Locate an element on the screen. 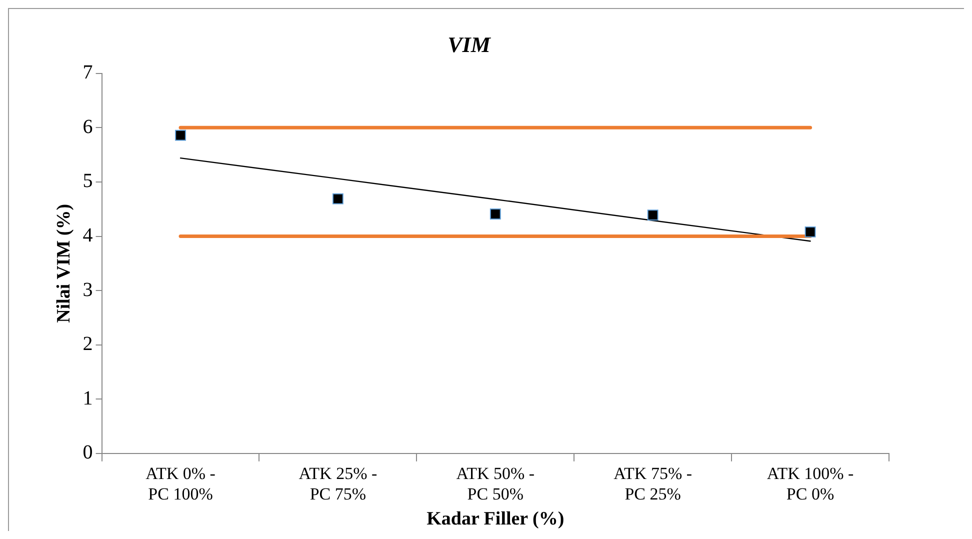 Image resolution: width=972 pixels, height=539 pixels. chart-title: VIM is located at coordinates (470, 44).